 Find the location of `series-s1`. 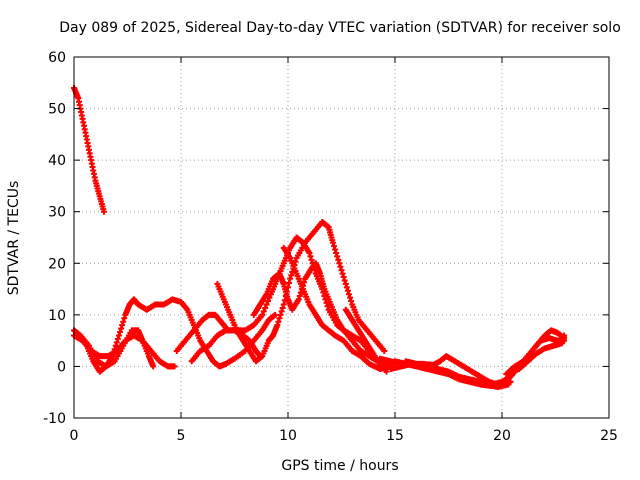

series-s1 is located at coordinates (89, 149).